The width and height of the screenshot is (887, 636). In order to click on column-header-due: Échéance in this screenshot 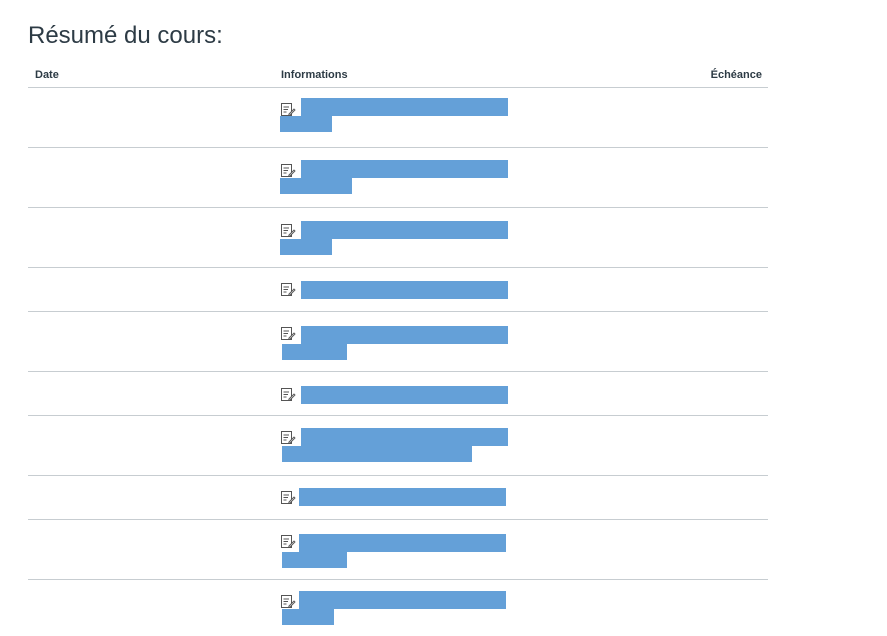, I will do `click(736, 75)`.